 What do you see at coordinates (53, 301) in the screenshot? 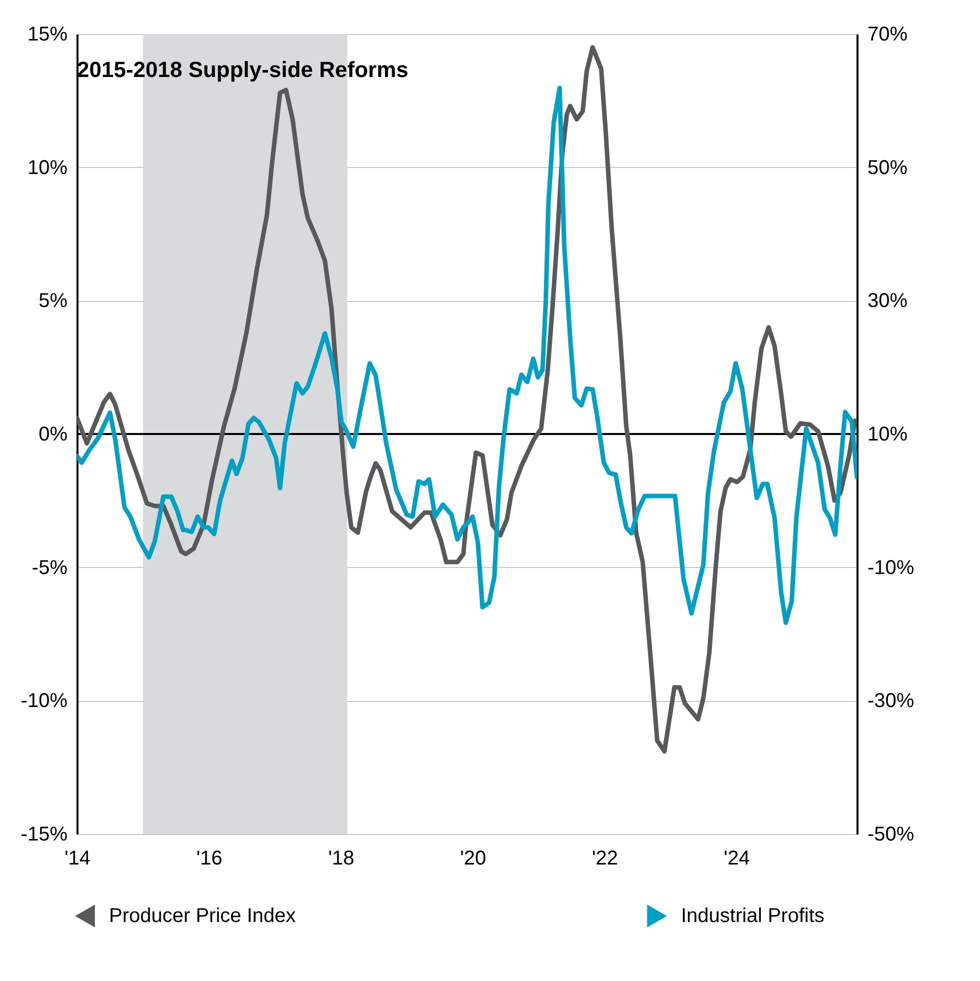
I see `y-tick-label: 5%` at bounding box center [53, 301].